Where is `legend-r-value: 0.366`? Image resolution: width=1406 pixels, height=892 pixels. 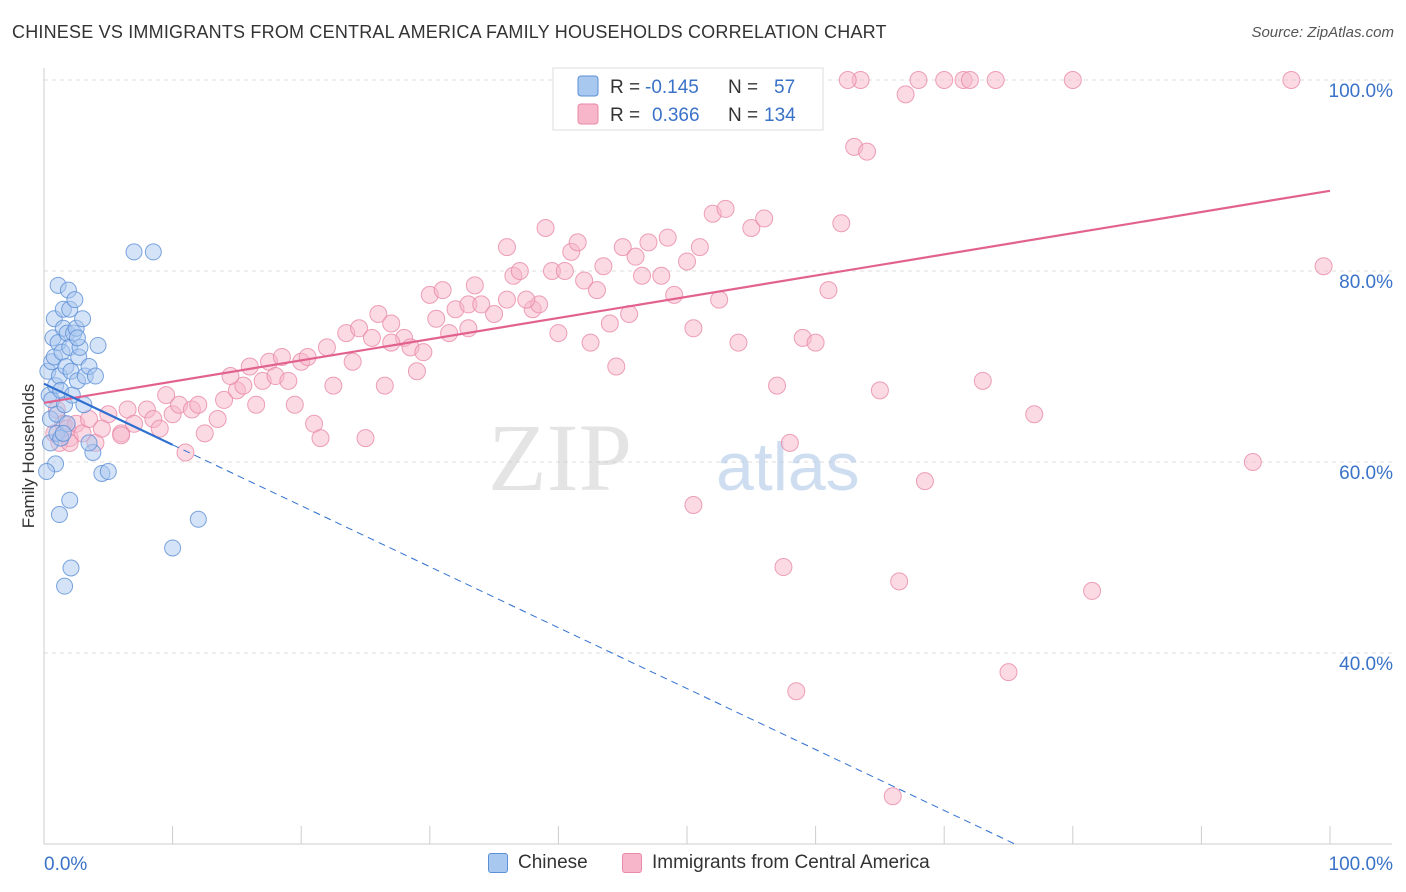 legend-r-value: 0.366 is located at coordinates (676, 115).